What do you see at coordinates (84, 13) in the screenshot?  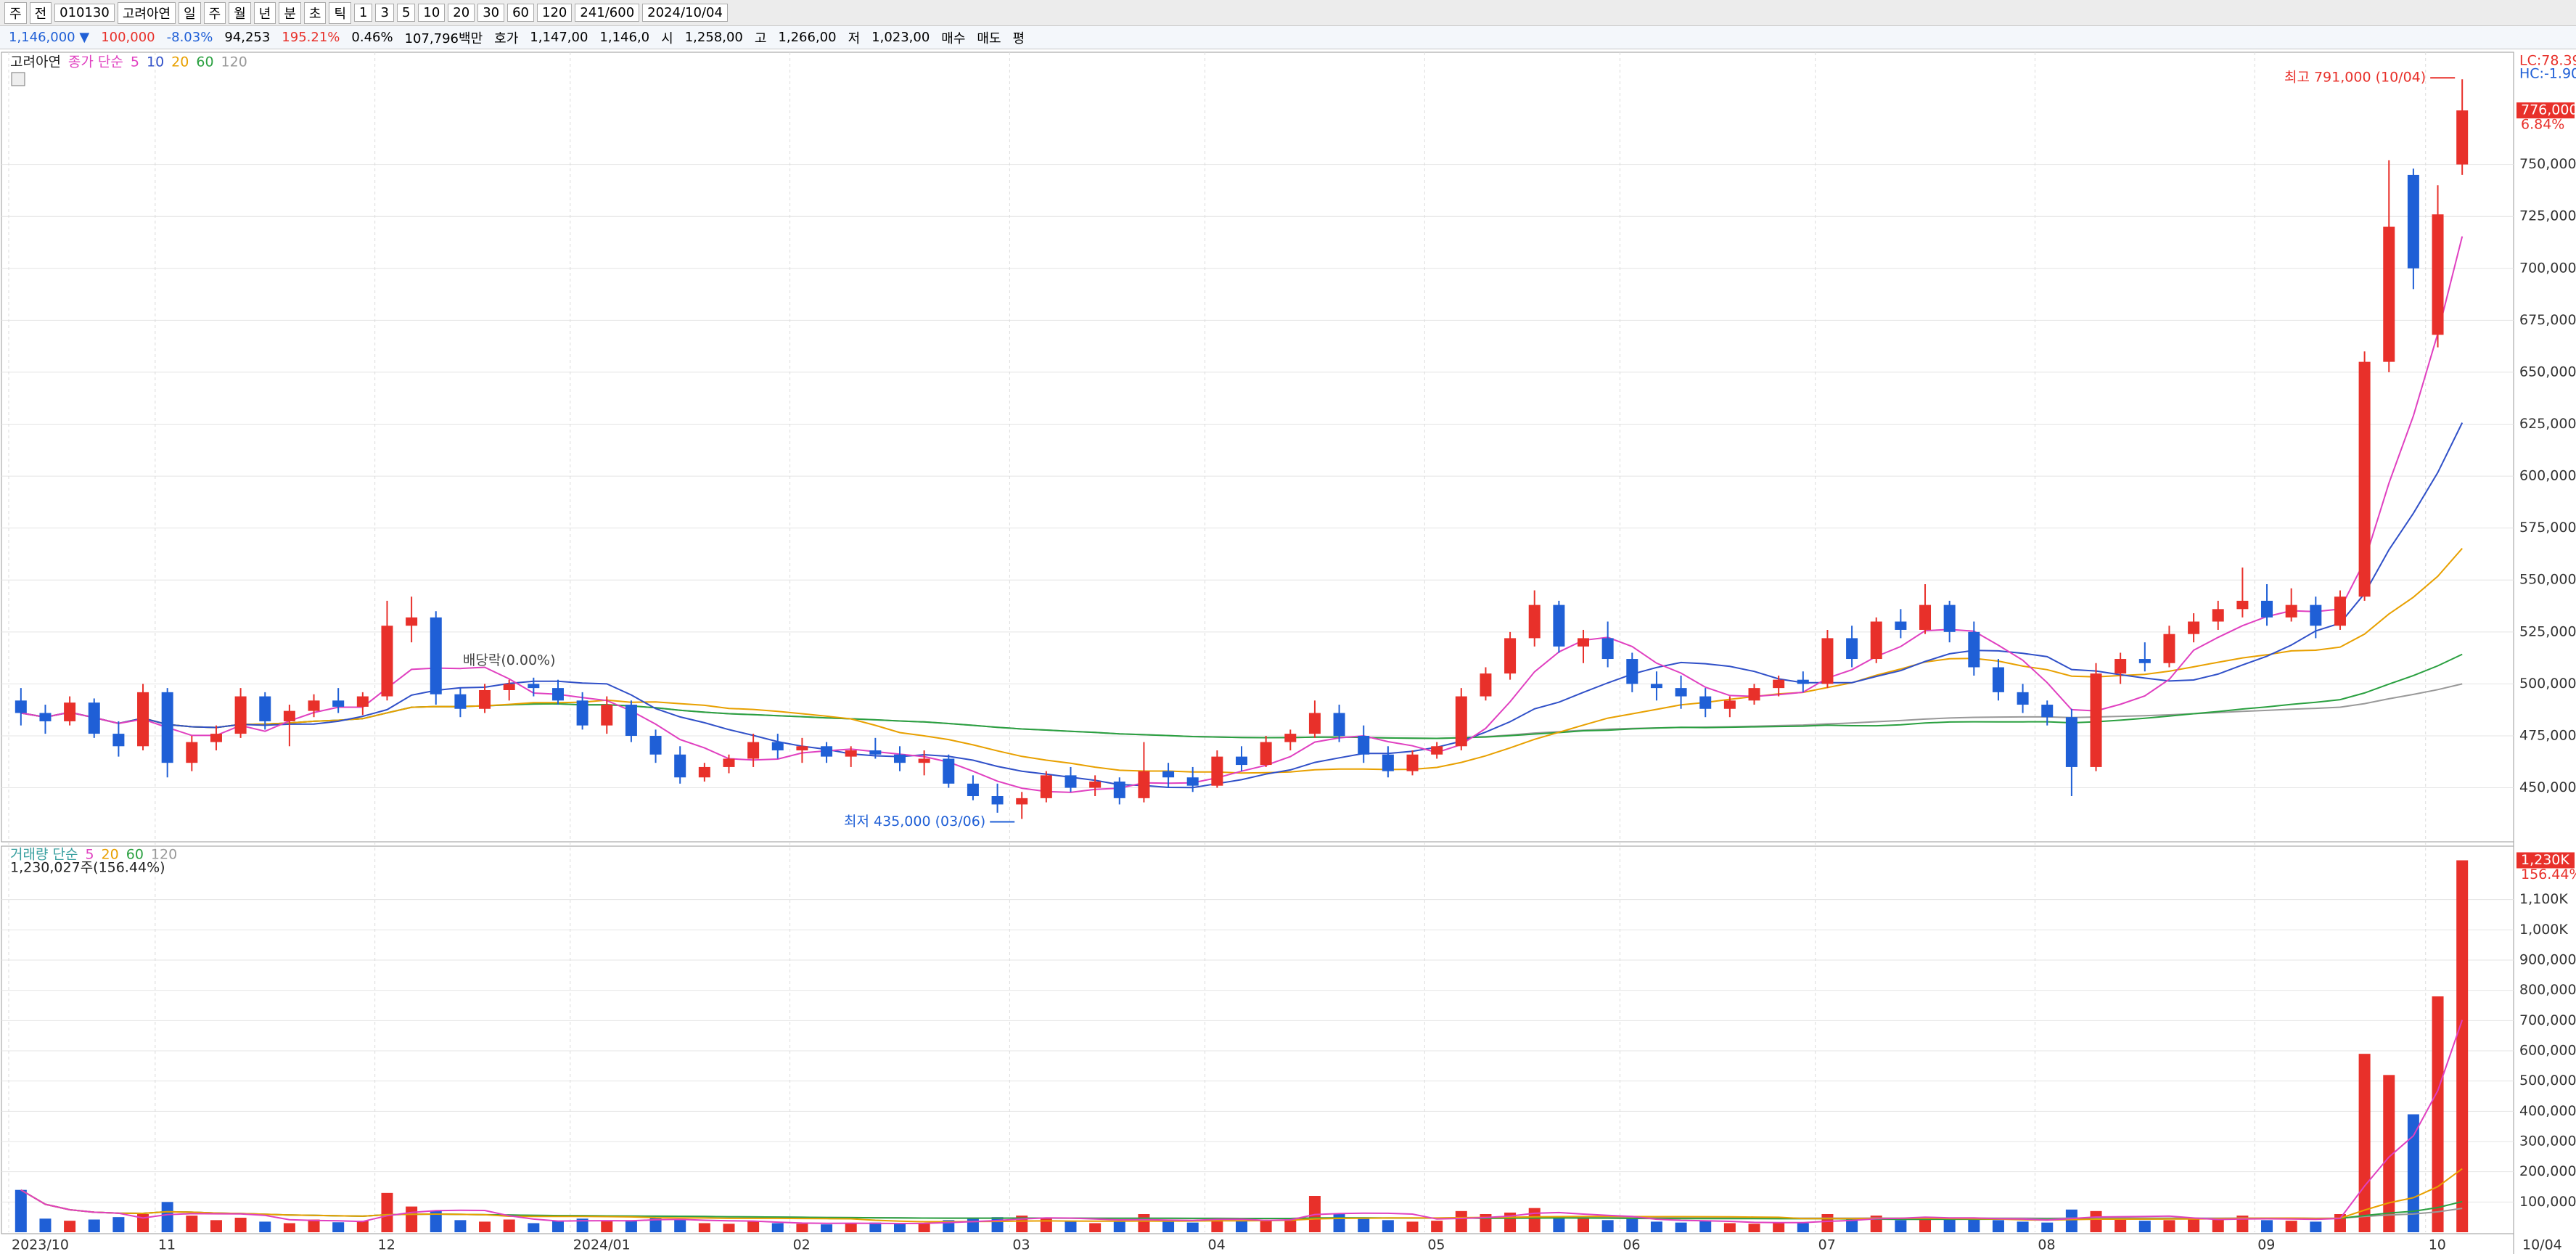 I see `toolbar-button: 010130` at bounding box center [84, 13].